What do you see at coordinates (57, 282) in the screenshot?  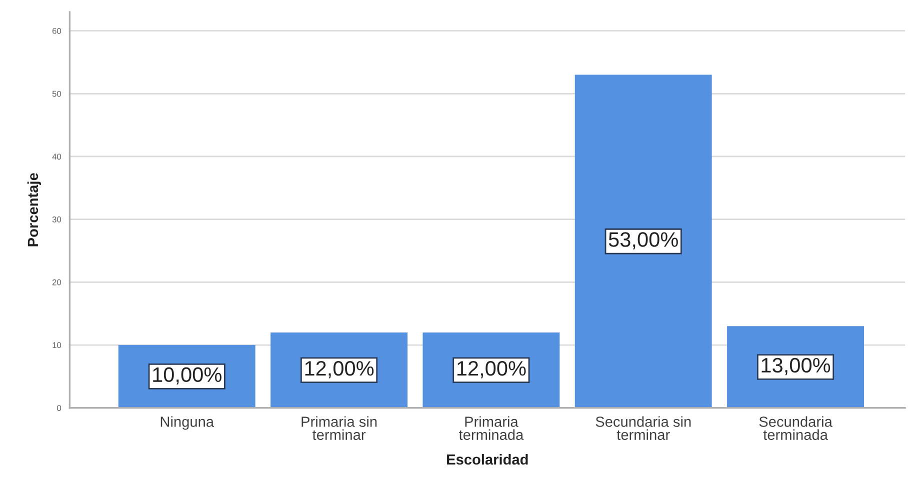 I see `y-tick-label: 20` at bounding box center [57, 282].